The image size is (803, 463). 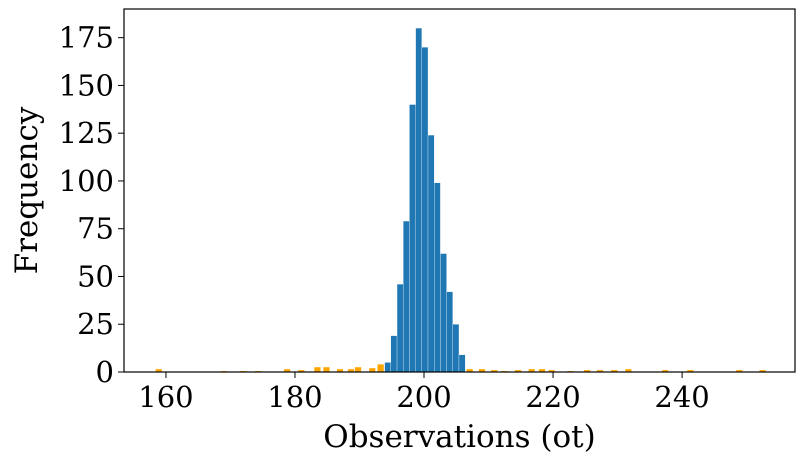 I want to click on x-tick-label-0: 160, so click(x=165, y=397).